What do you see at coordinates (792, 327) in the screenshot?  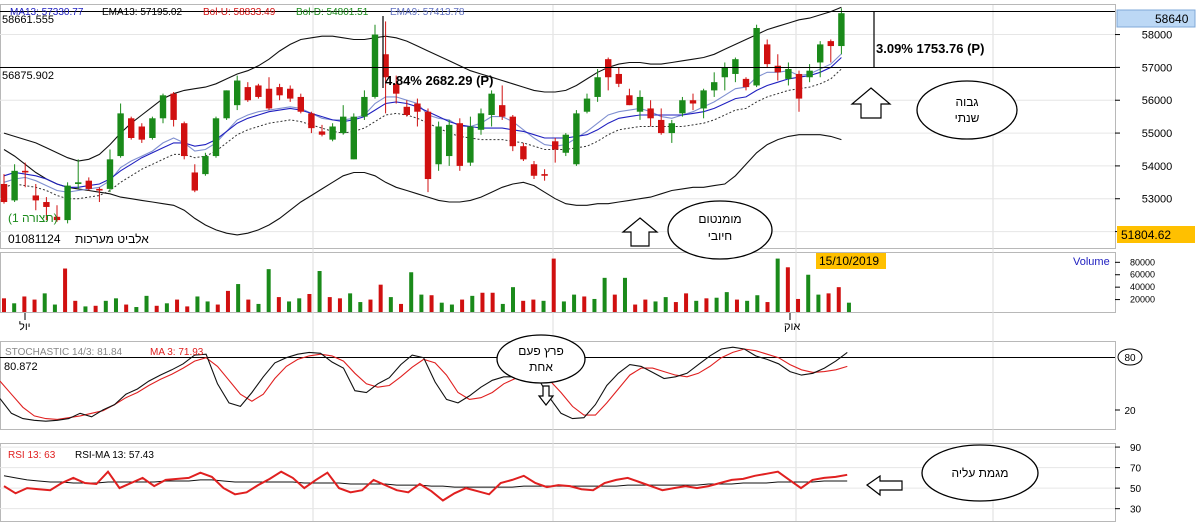 I see `x-label-oct: אוק` at bounding box center [792, 327].